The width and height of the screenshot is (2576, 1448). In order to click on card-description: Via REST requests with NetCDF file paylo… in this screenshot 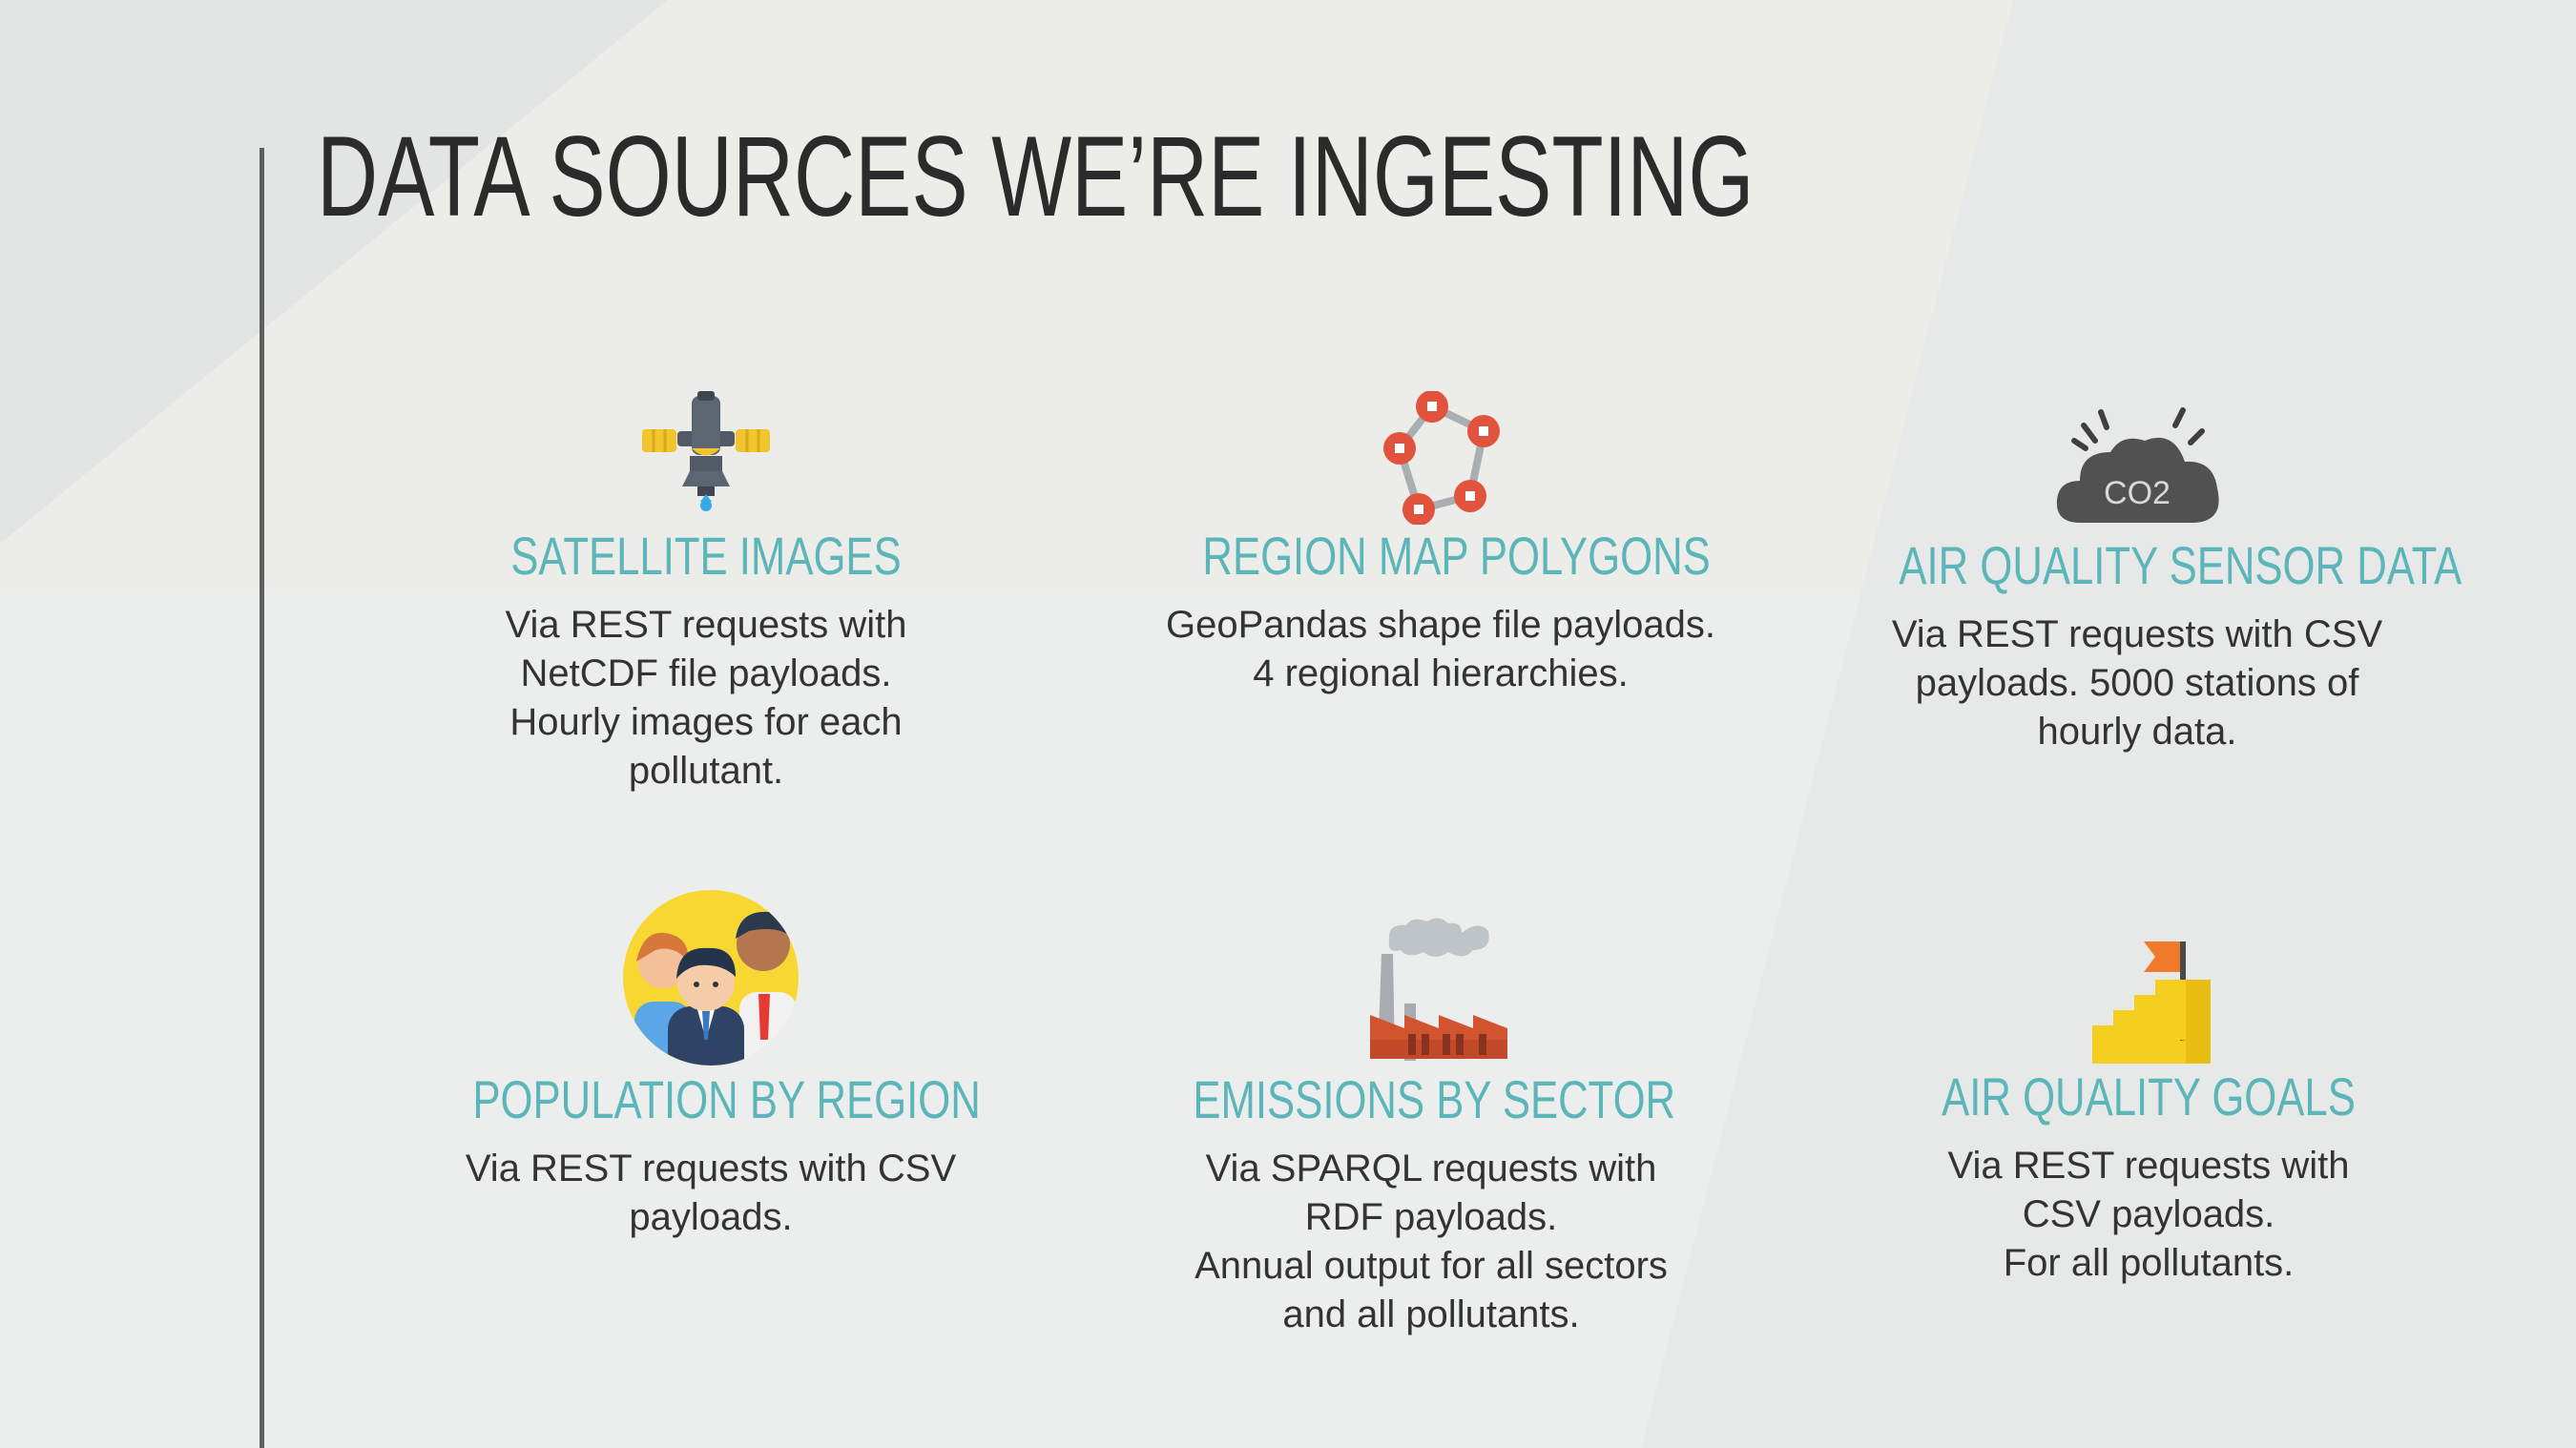, I will do `click(706, 698)`.